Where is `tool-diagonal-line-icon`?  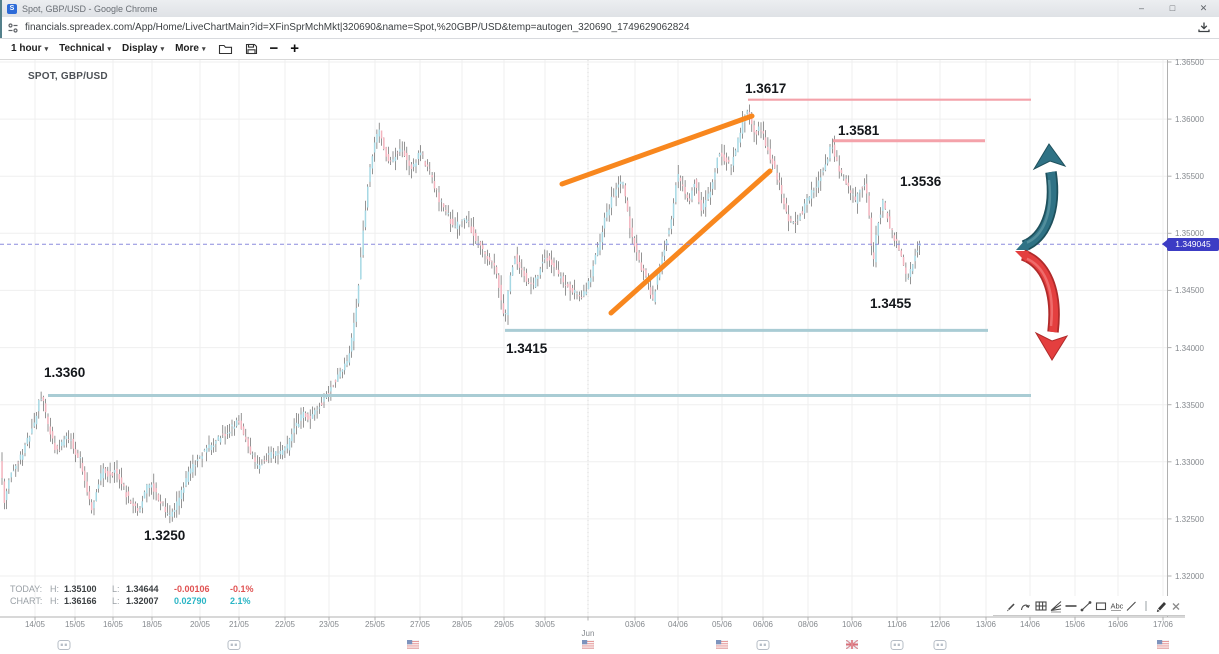 tool-diagonal-line-icon is located at coordinates (1130, 605).